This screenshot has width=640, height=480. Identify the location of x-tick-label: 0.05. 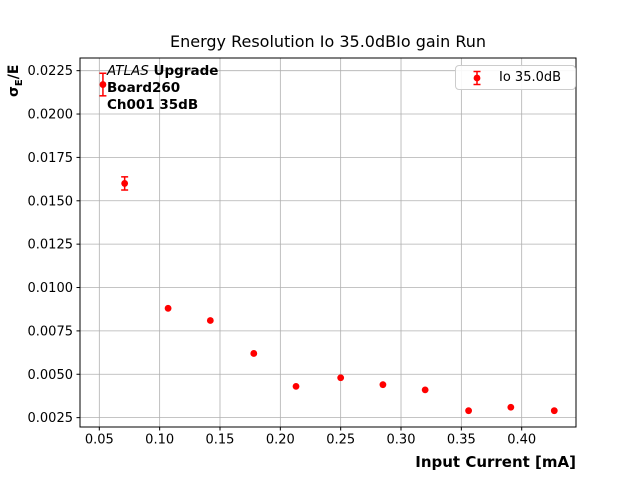
(99, 440).